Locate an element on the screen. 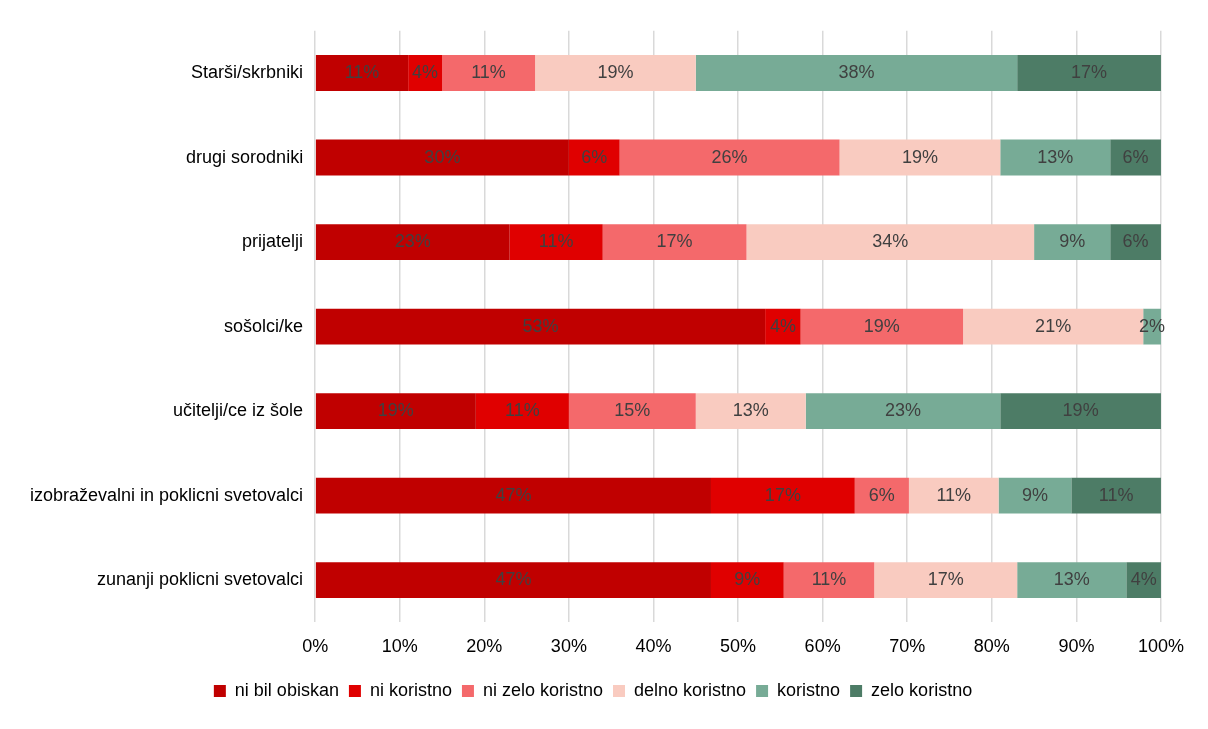 The image size is (1208, 729). legend-label: ni koristno is located at coordinates (410, 689).